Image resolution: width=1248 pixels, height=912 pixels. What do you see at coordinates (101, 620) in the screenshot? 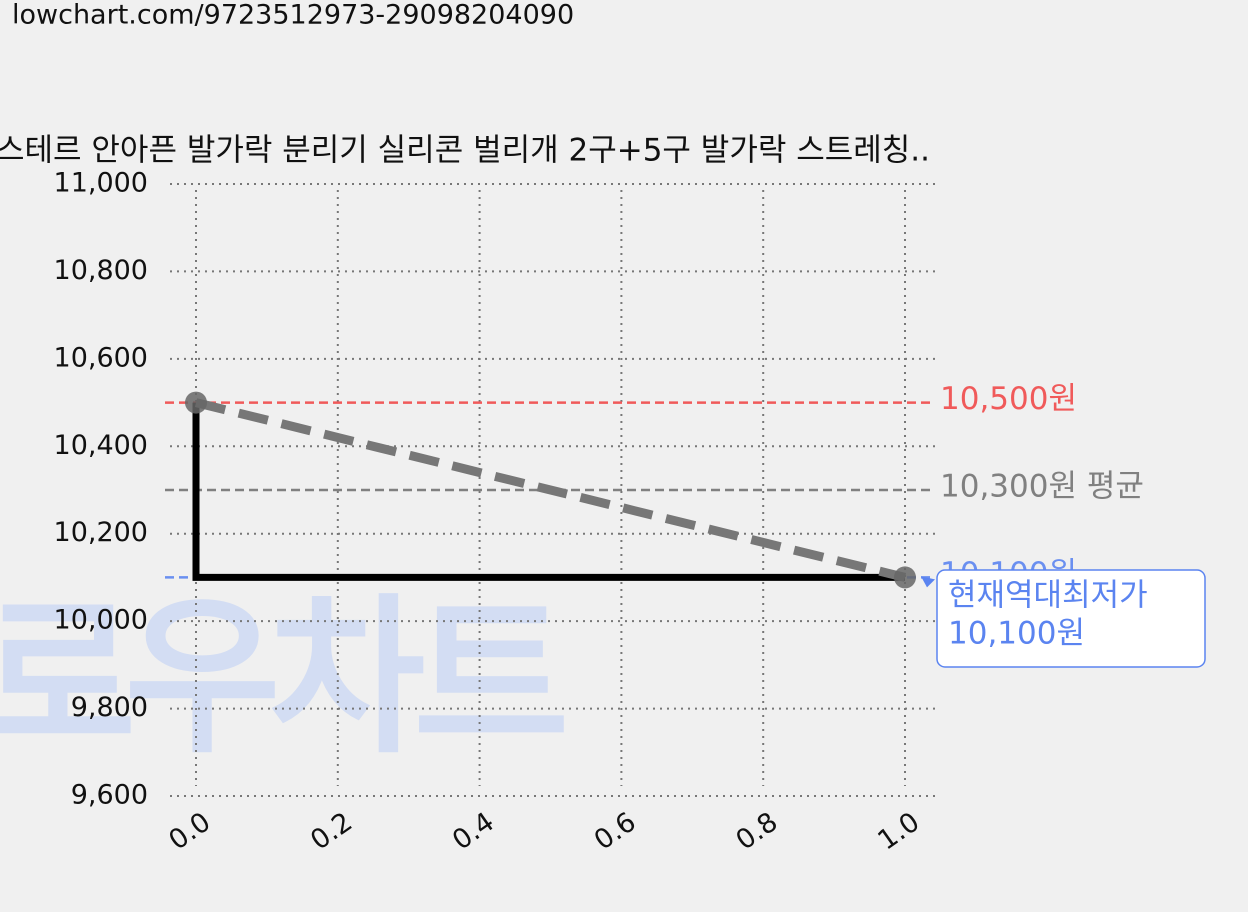
I see `y-tick-label: 10,000` at bounding box center [101, 620].